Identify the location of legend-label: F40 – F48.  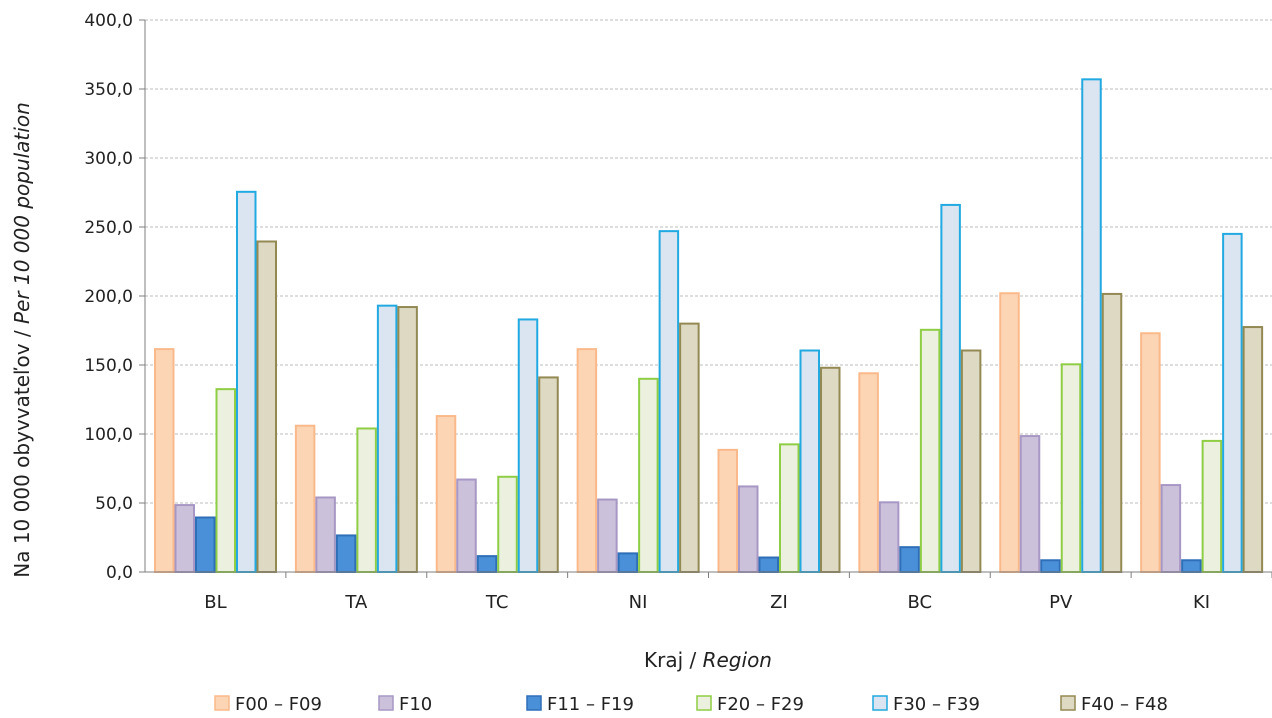
(1124, 704).